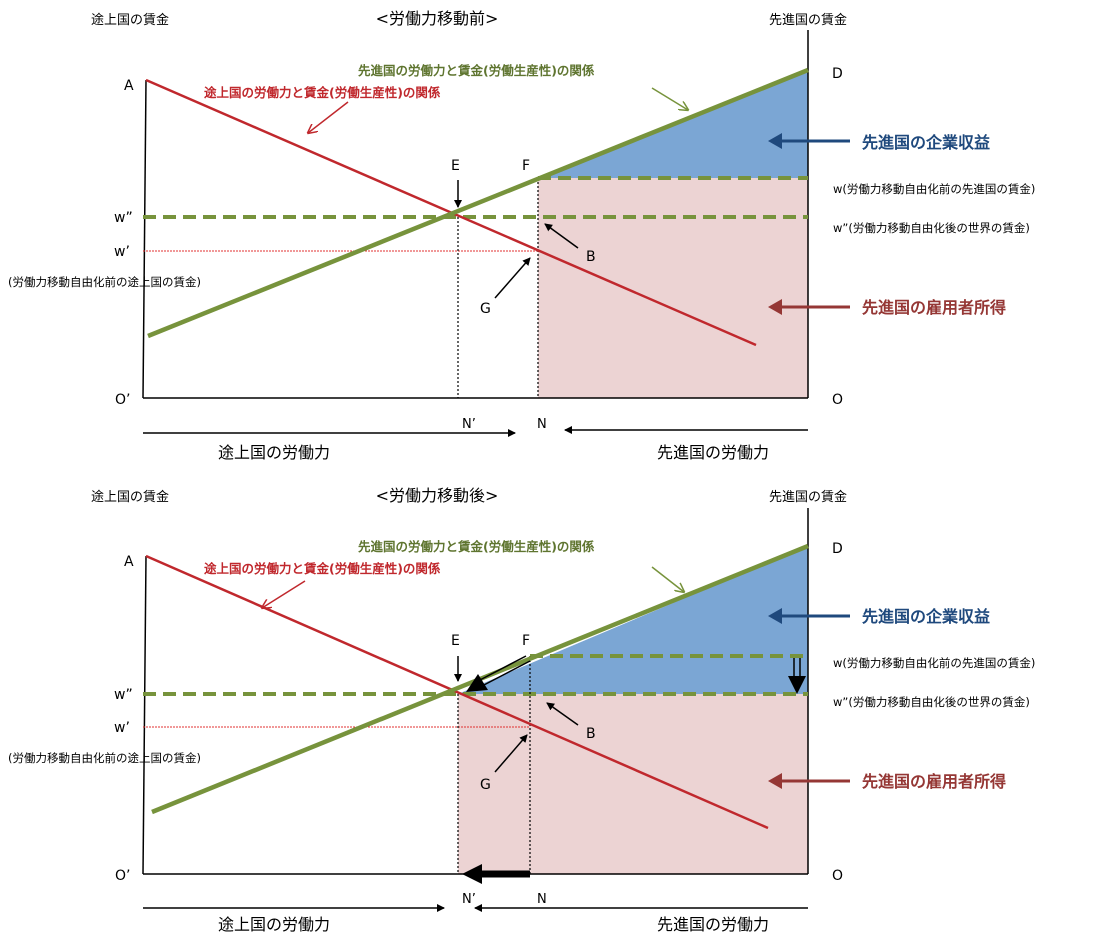 Image resolution: width=1114 pixels, height=933 pixels. Describe the element at coordinates (437, 495) in the screenshot. I see `panel-title: <労働力移動後>` at that location.